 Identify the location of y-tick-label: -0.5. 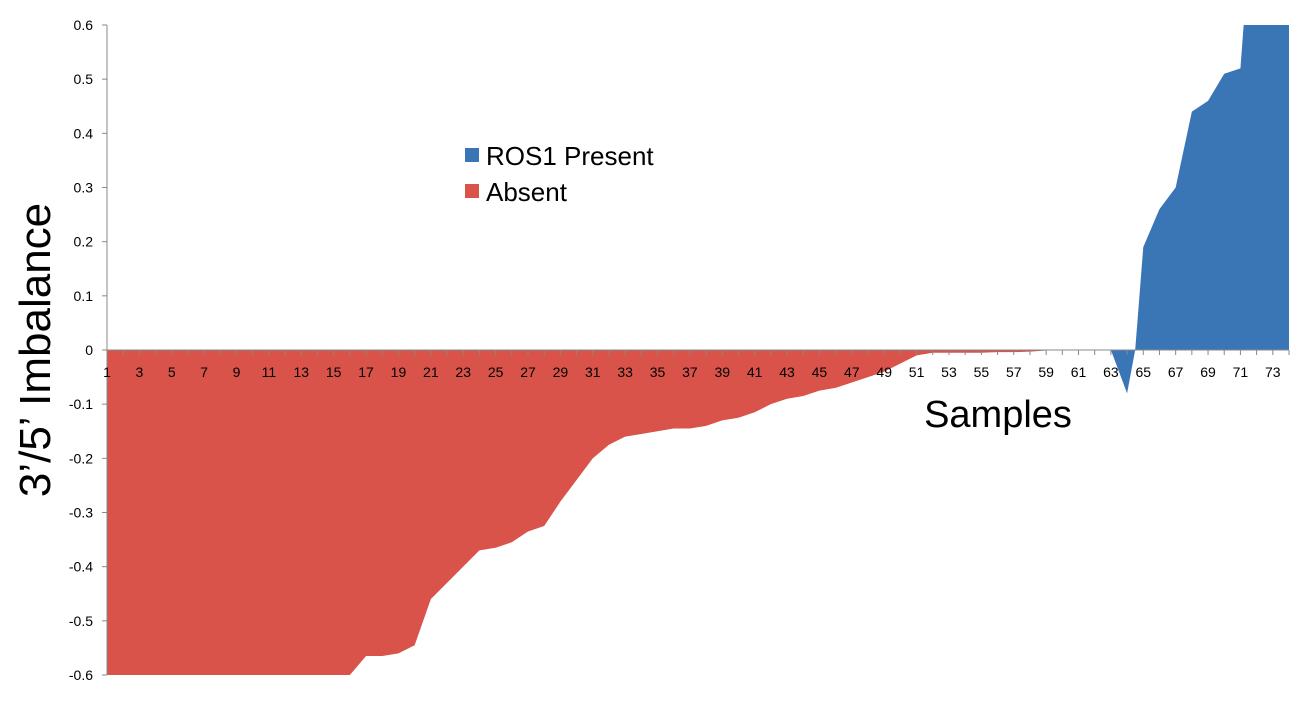
(81, 621).